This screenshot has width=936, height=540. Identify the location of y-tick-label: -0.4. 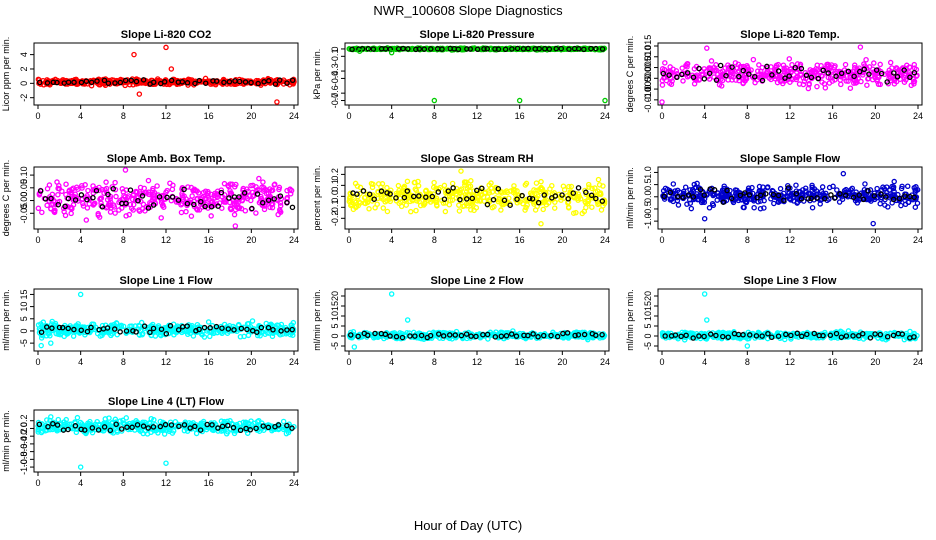
(335, 79).